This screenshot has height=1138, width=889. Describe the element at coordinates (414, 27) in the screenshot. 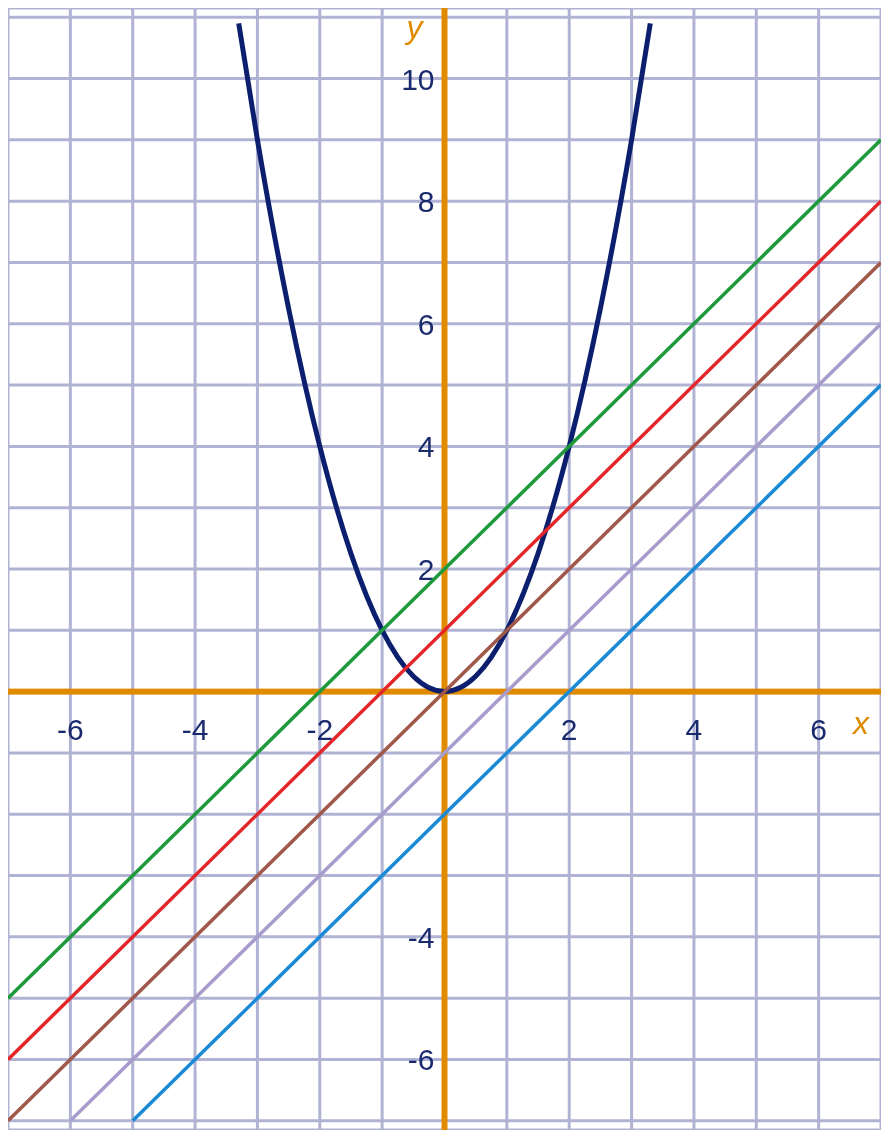

I see `y-axis-title: y` at that location.